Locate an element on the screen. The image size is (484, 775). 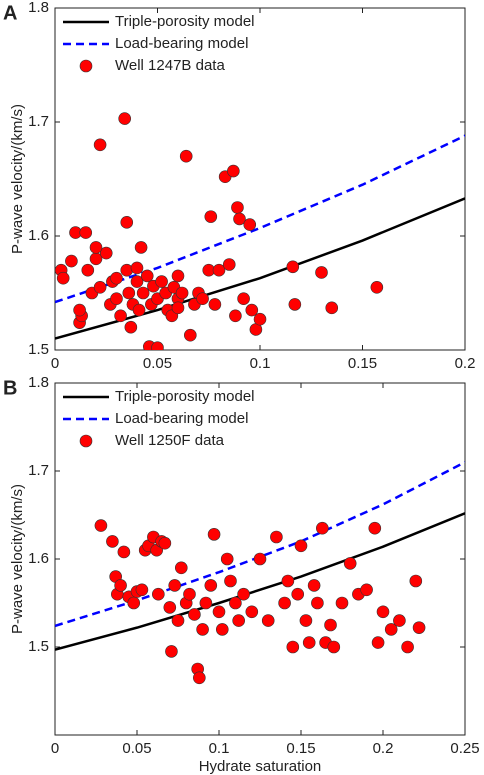
legend-swatch is located at coordinates (86, 66).